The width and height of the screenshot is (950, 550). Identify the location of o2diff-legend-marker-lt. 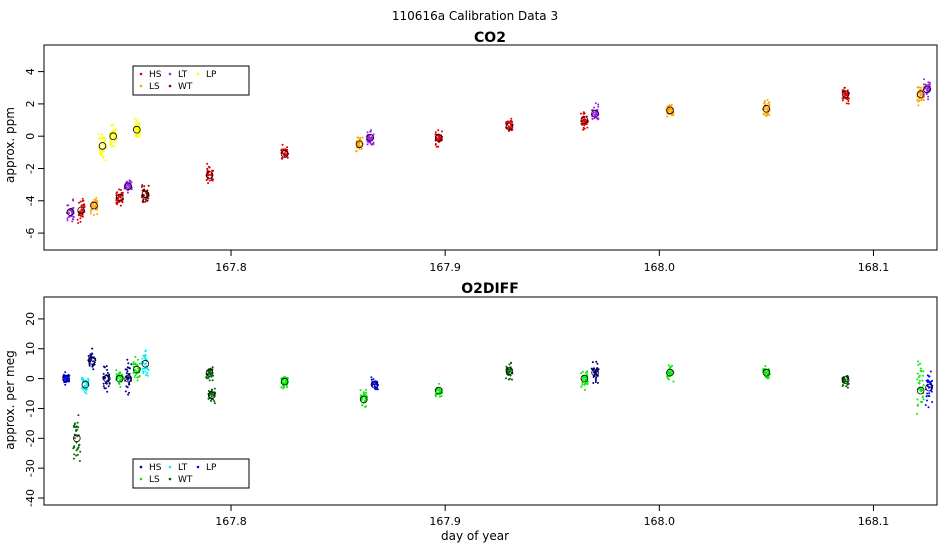
(170, 467).